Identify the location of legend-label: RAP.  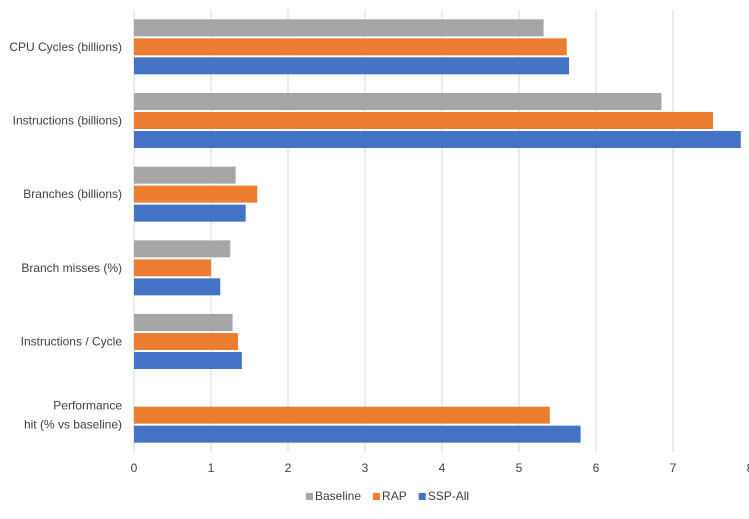
(394, 496).